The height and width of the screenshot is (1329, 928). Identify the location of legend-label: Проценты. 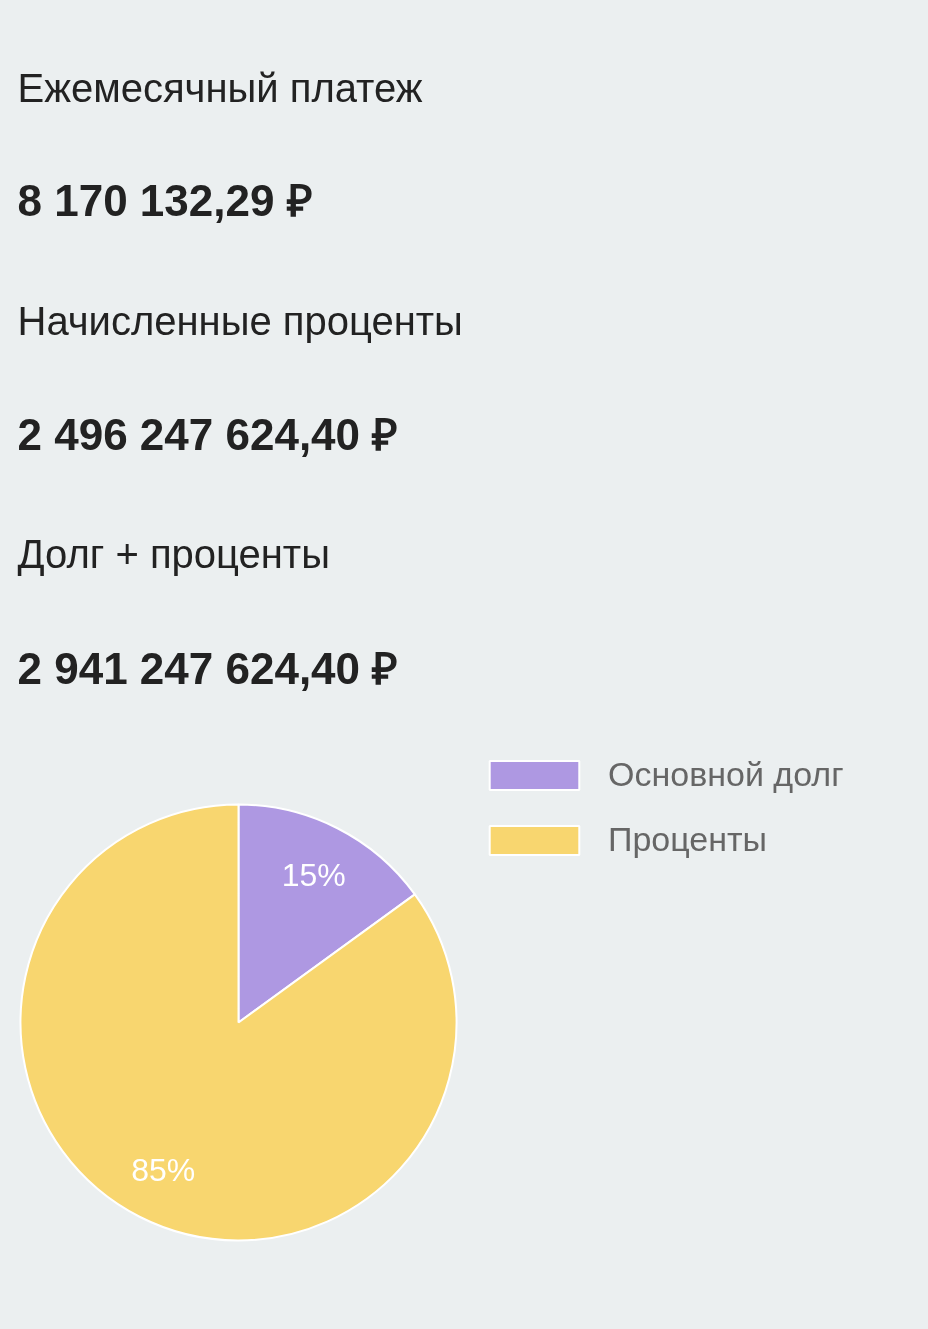
(688, 839).